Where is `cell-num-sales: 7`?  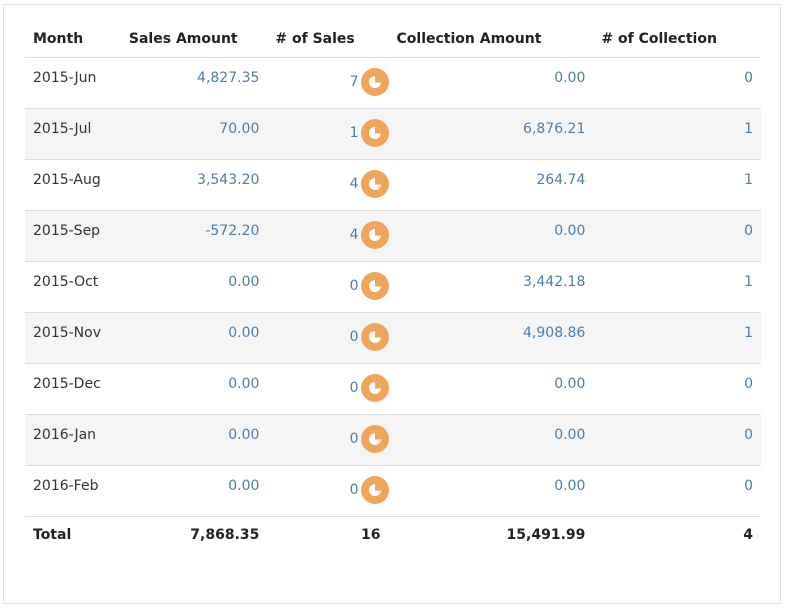
cell-num-sales: 7 is located at coordinates (328, 83).